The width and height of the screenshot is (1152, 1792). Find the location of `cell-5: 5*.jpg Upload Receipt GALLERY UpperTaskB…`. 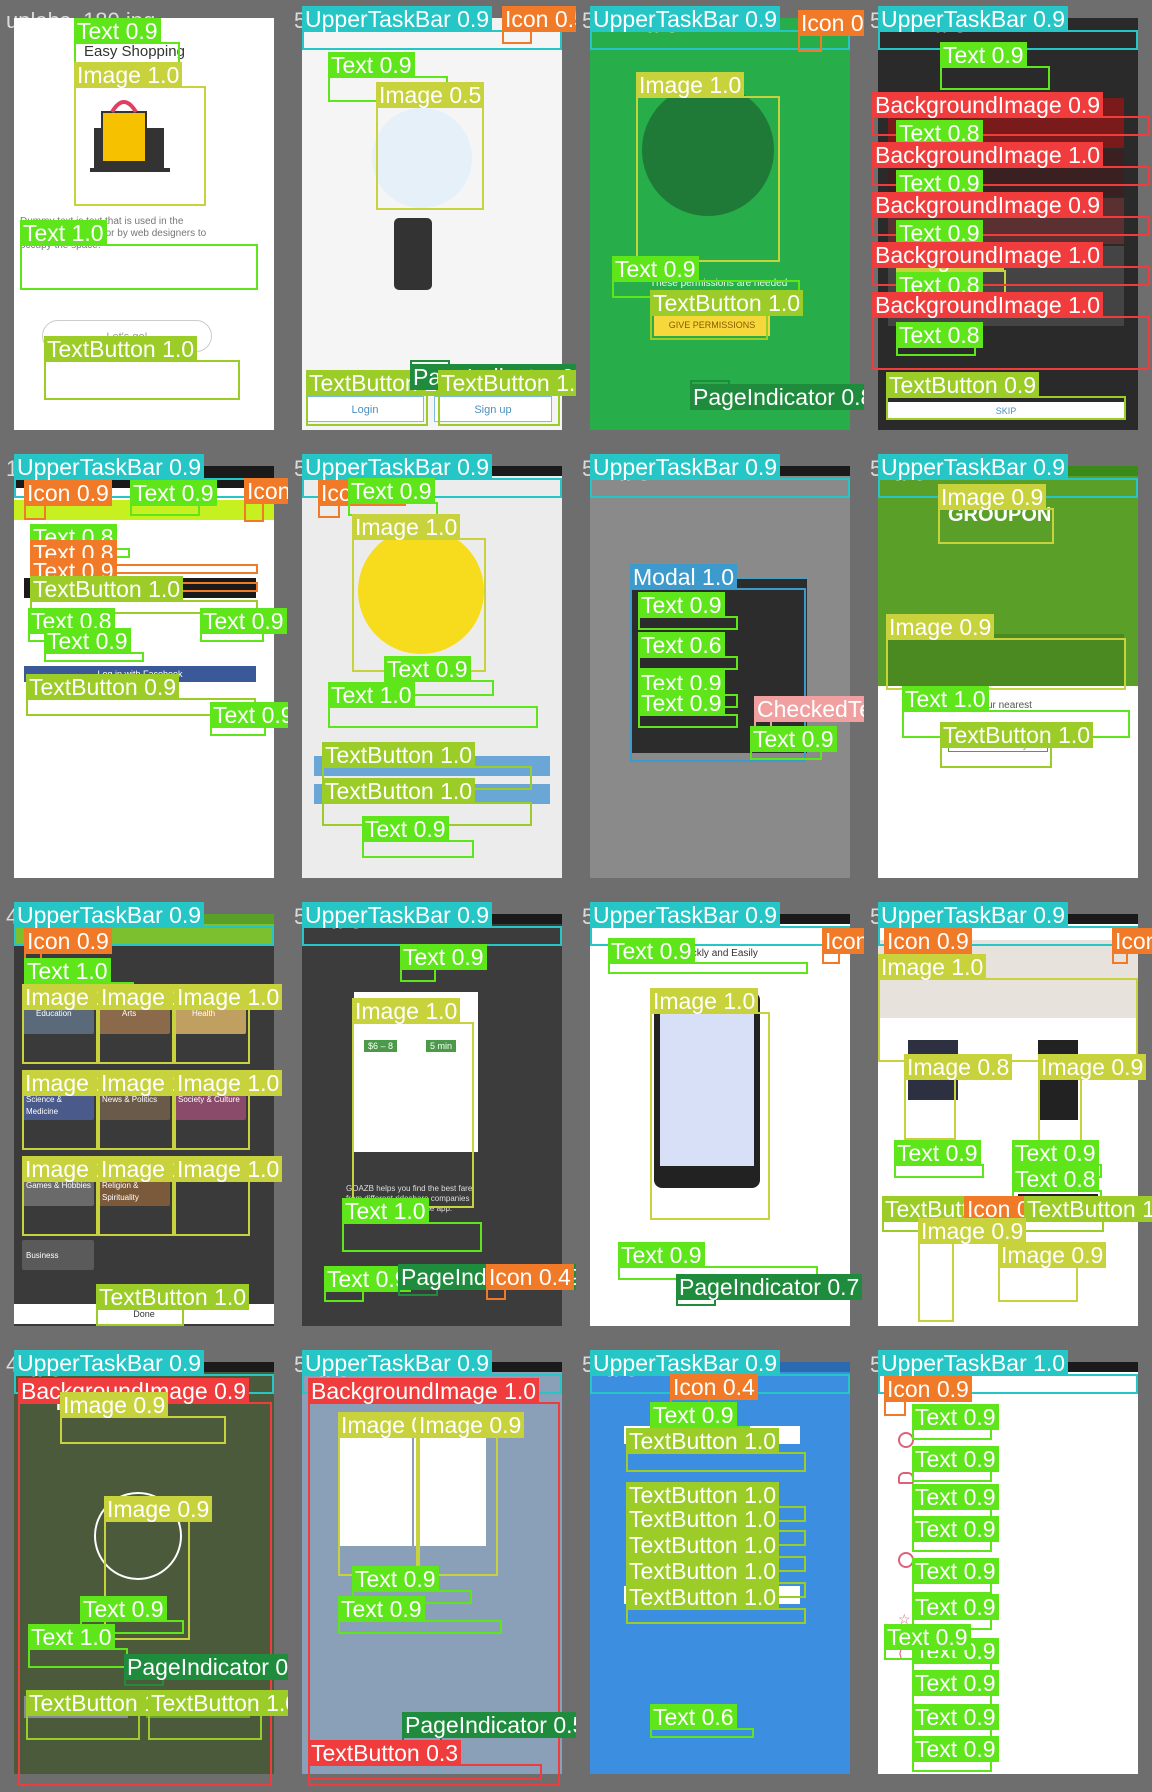

cell-5: 5*.jpg Upload Receipt GALLERY UpperTaskB… is located at coordinates (432, 672).